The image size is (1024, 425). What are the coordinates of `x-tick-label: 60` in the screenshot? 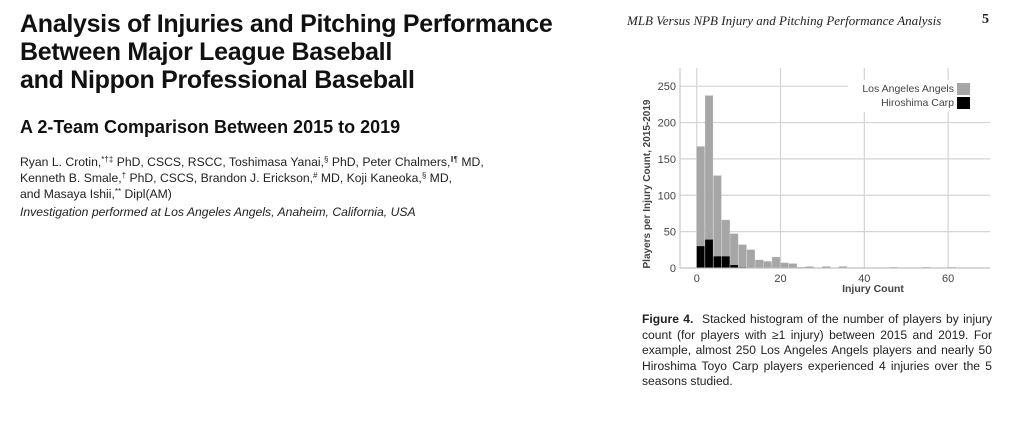 It's located at (948, 279).